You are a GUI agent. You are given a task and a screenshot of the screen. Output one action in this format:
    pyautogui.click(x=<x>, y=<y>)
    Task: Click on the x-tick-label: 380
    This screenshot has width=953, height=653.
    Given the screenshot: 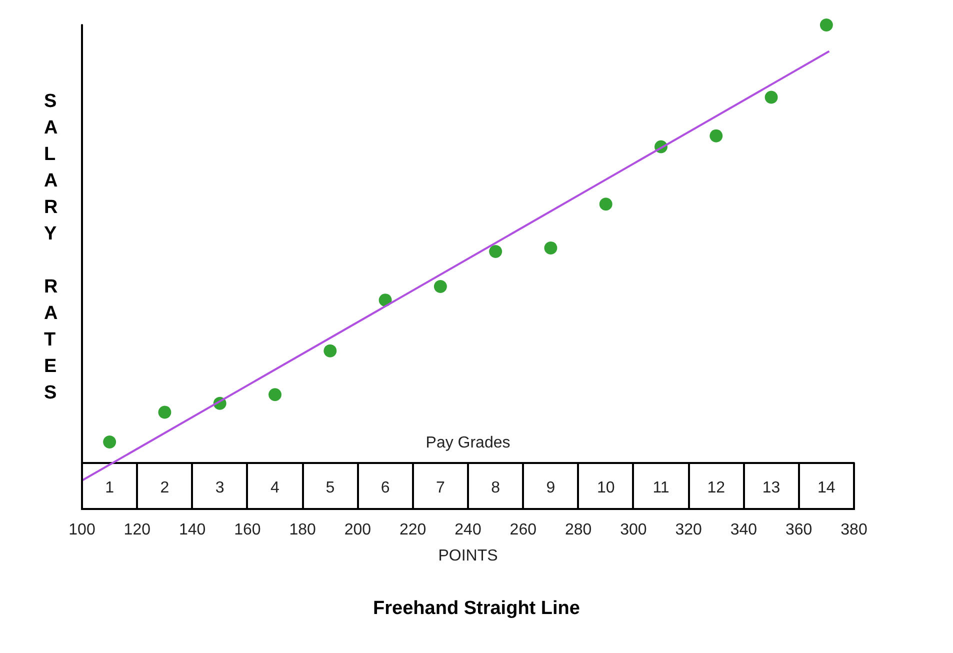 What is the action you would take?
    pyautogui.click(x=854, y=530)
    